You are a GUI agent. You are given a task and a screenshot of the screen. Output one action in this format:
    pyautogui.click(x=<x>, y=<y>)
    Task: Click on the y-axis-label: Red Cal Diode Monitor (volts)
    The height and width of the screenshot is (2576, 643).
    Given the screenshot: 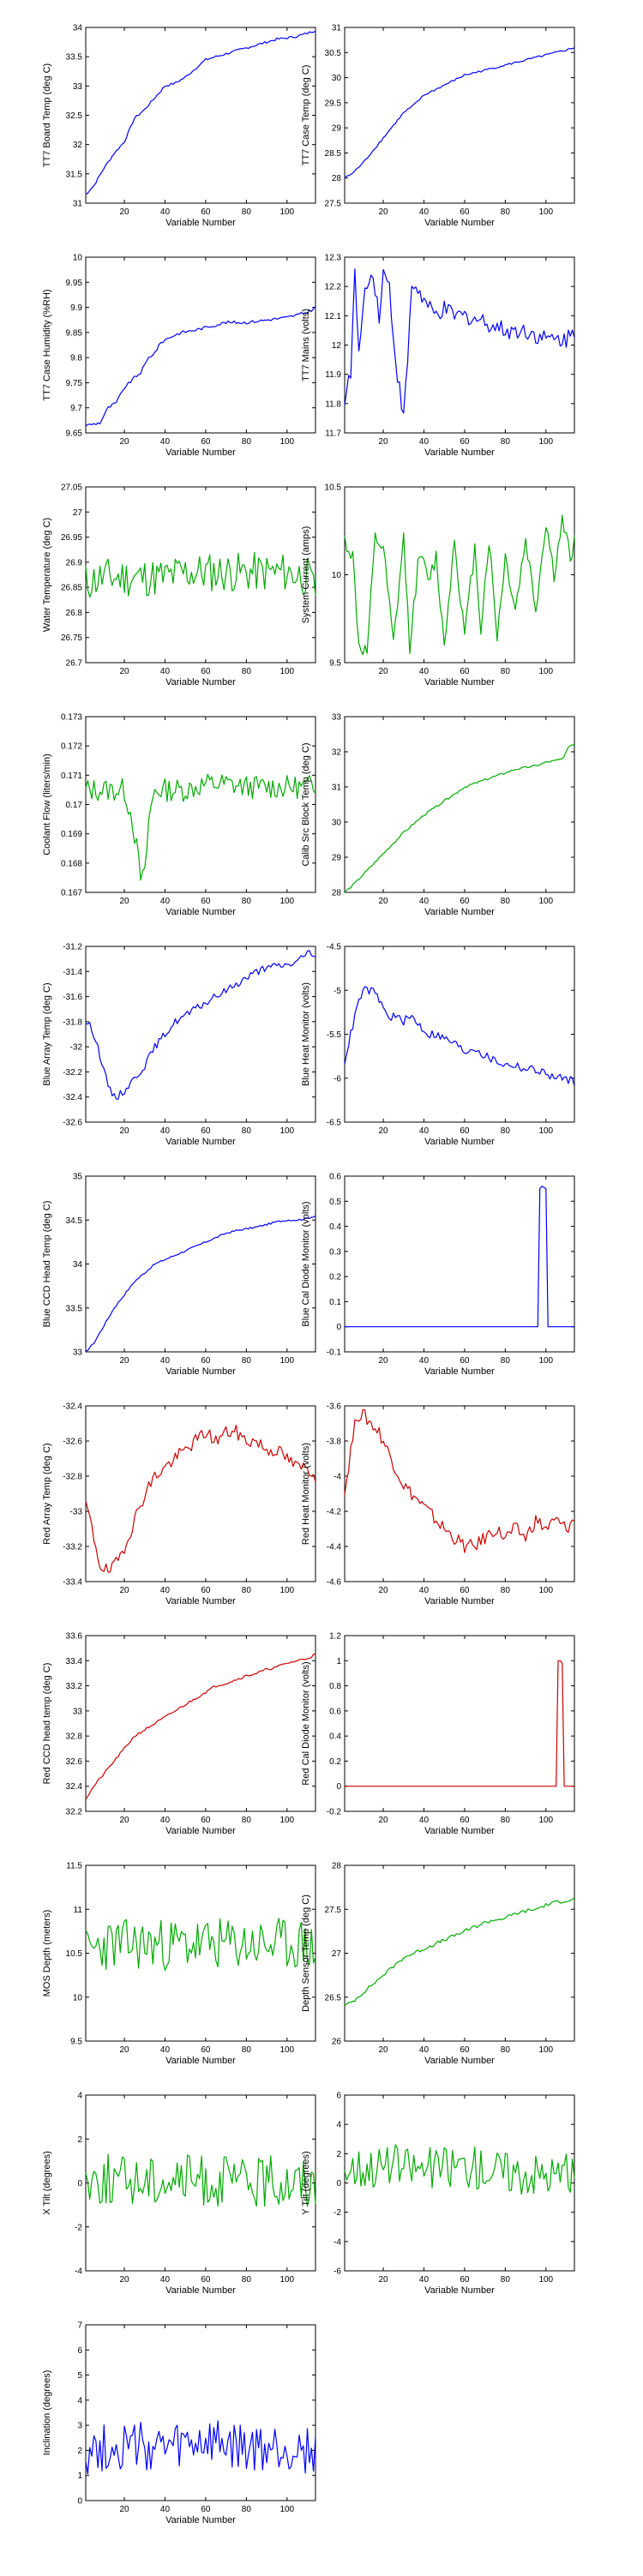 What is the action you would take?
    pyautogui.click(x=306, y=1723)
    